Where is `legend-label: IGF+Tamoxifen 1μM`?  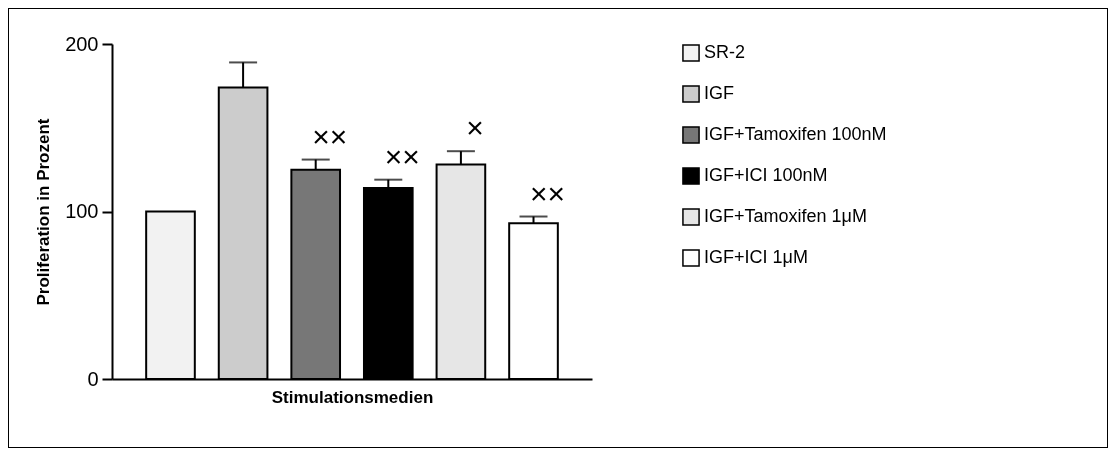 legend-label: IGF+Tamoxifen 1μM is located at coordinates (785, 216).